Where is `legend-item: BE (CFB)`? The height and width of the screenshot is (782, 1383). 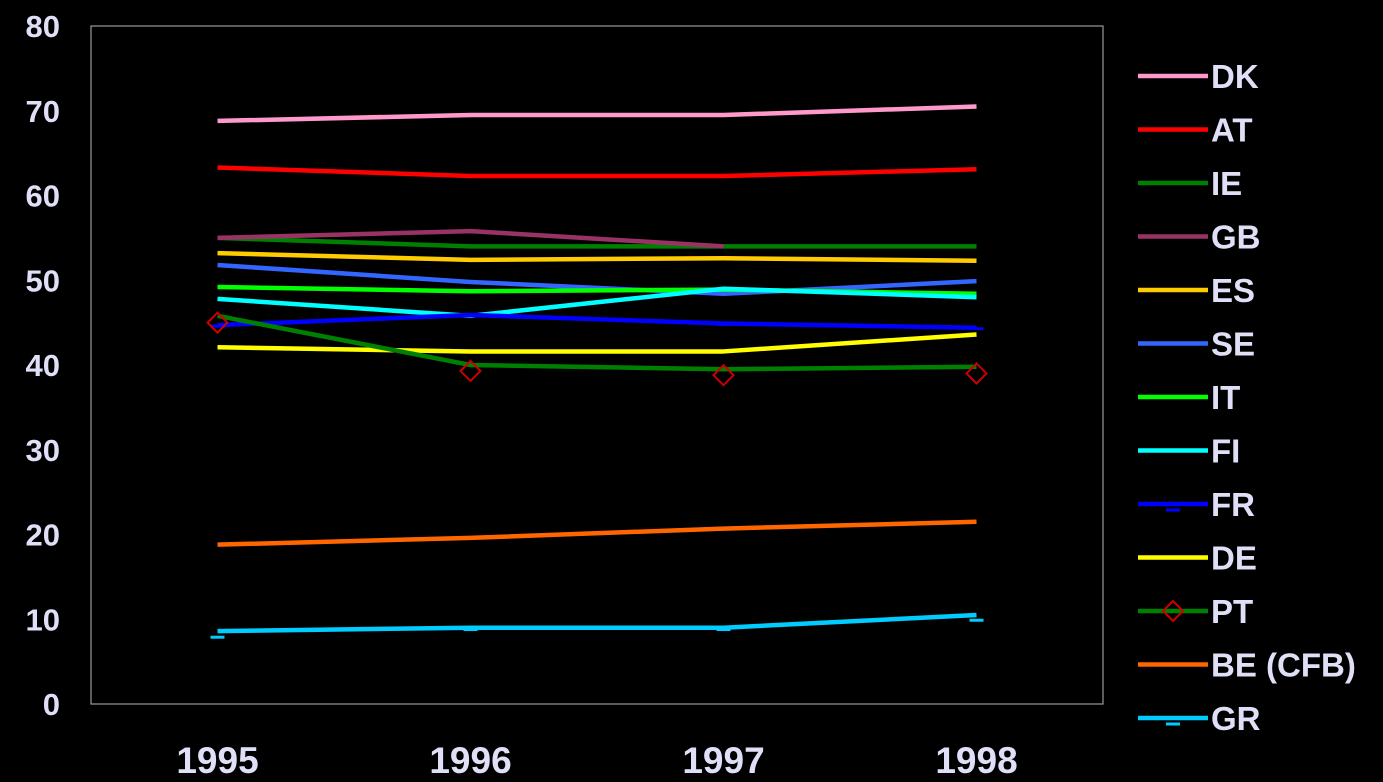
legend-item: BE (CFB) is located at coordinates (1247, 665).